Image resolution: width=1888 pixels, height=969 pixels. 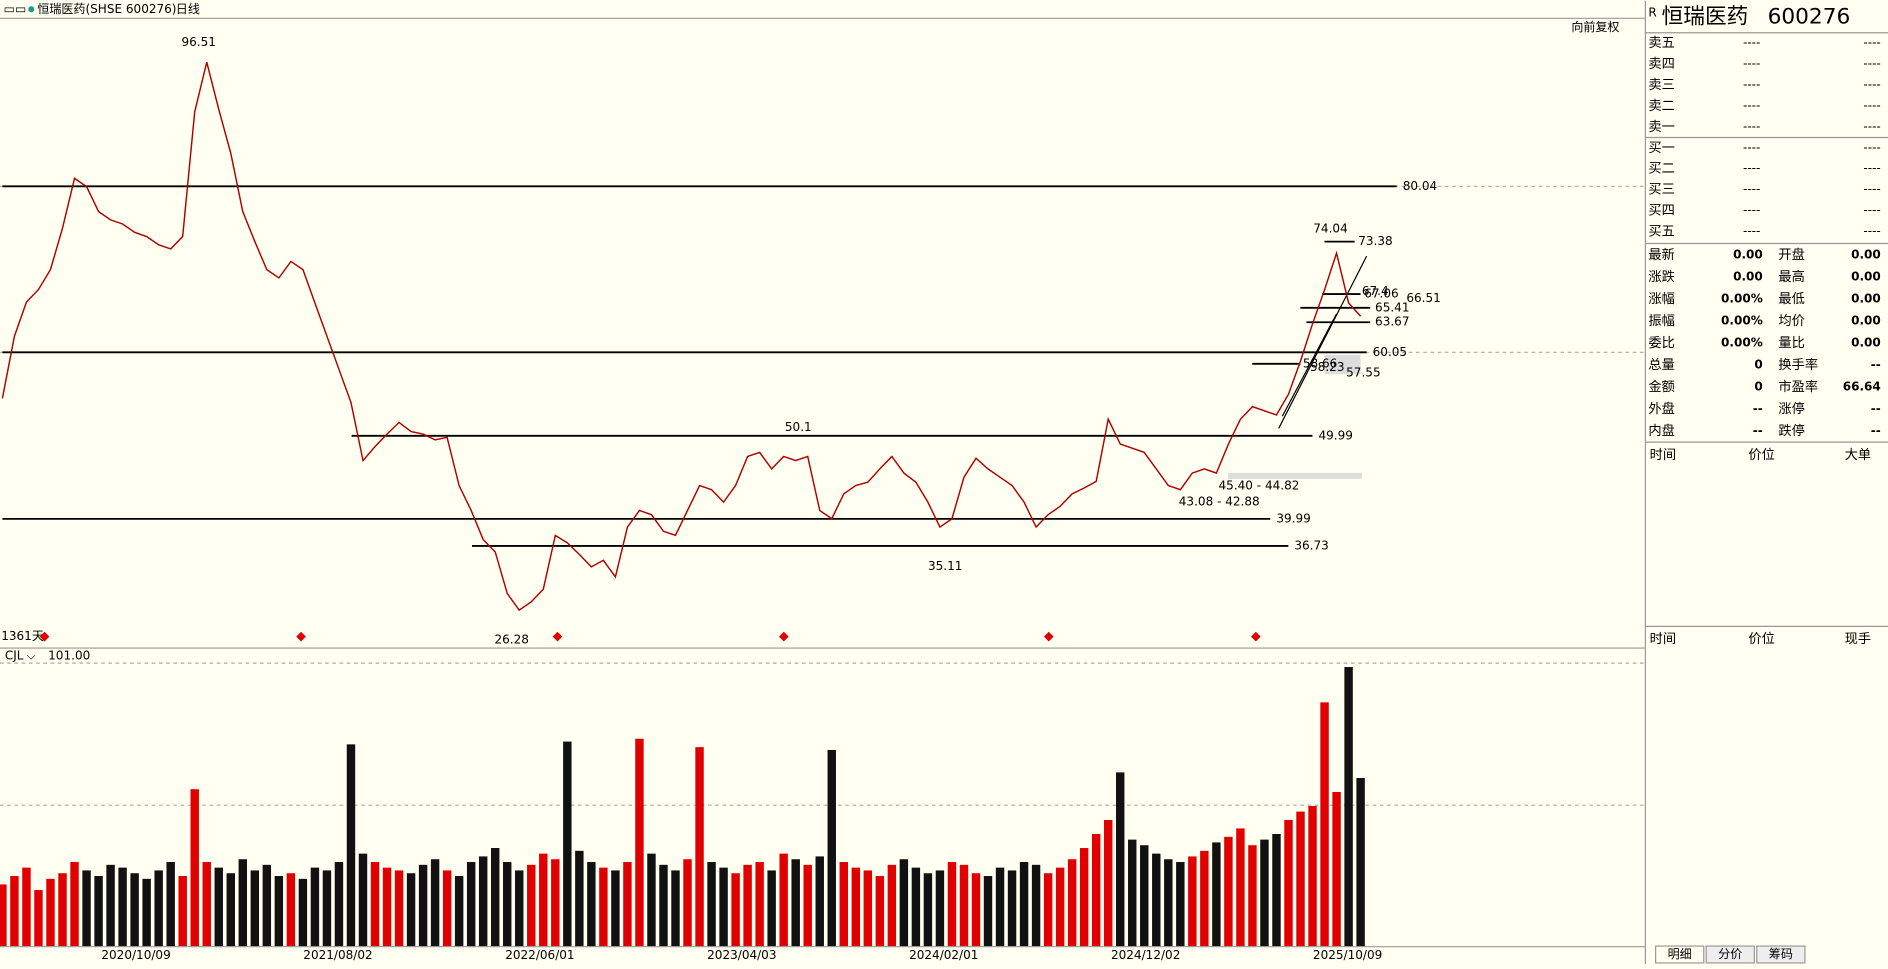 I want to click on stat-label: 外盘, so click(x=1661, y=408).